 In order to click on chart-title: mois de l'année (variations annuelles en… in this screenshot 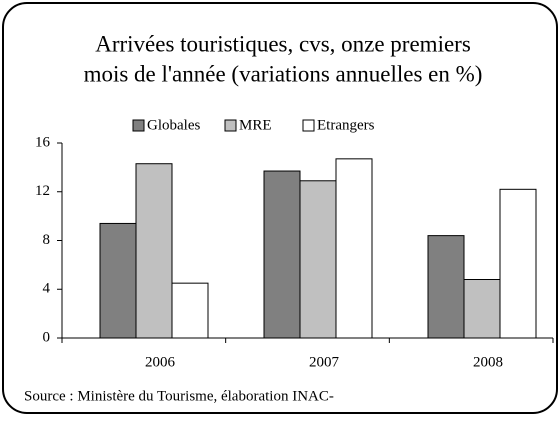, I will do `click(283, 73)`.